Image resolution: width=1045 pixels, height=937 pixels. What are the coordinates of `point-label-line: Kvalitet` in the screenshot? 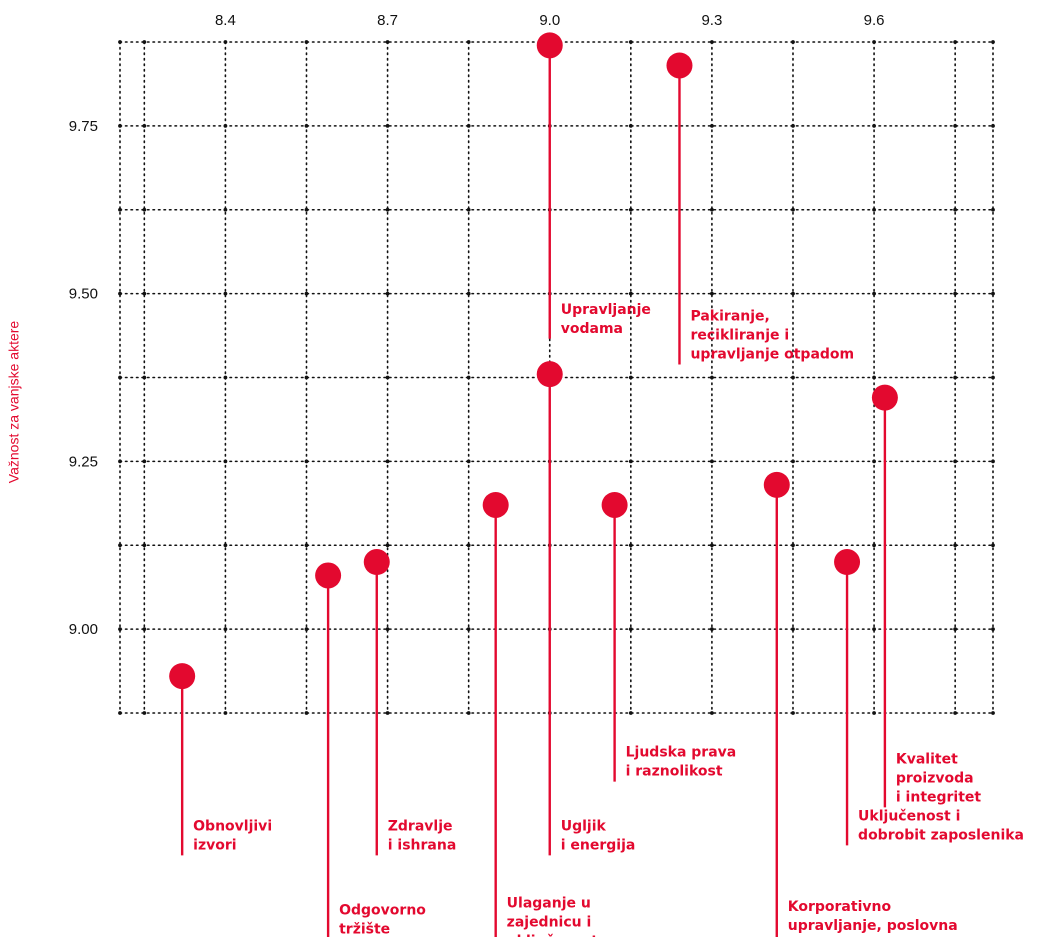 It's located at (927, 759).